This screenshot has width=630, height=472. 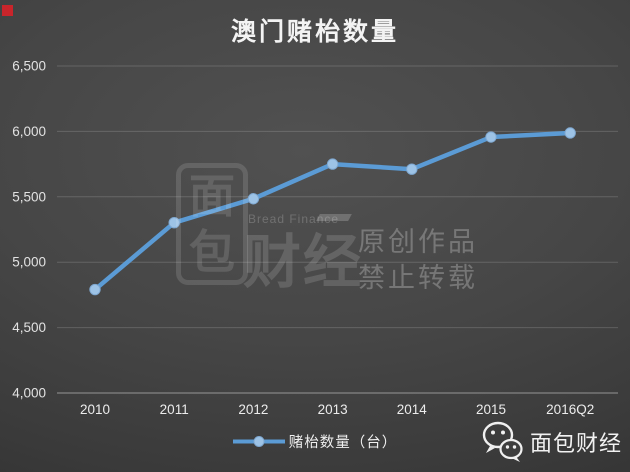 I want to click on svg-text: 2015, so click(x=491, y=409).